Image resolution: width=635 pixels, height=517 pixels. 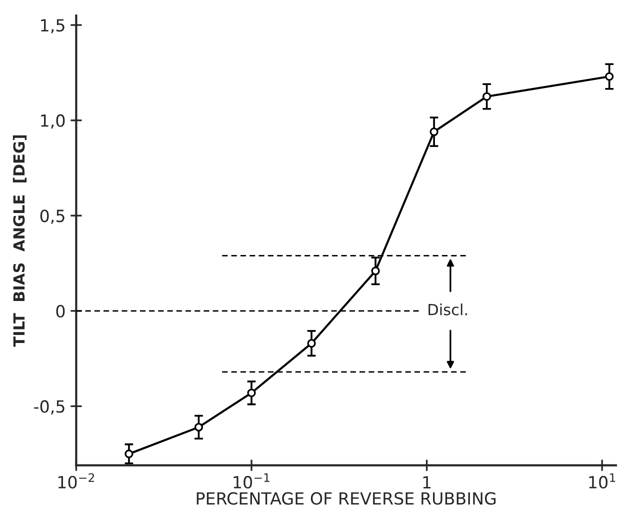 I want to click on annotation: Discl., so click(x=447, y=310).